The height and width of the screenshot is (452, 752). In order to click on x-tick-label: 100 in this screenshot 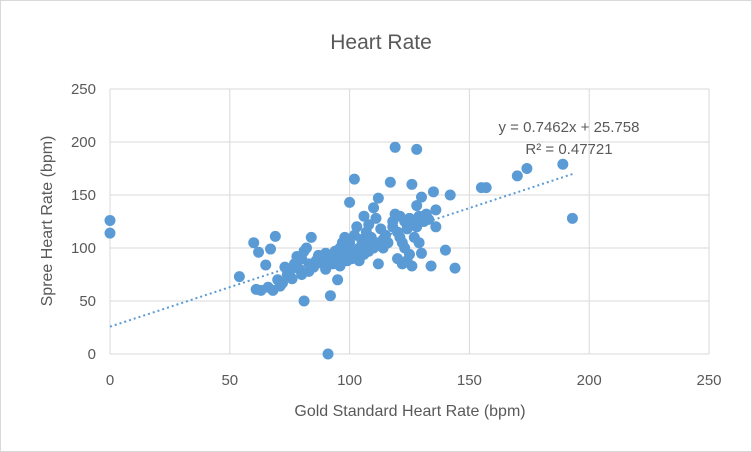, I will do `click(349, 380)`.